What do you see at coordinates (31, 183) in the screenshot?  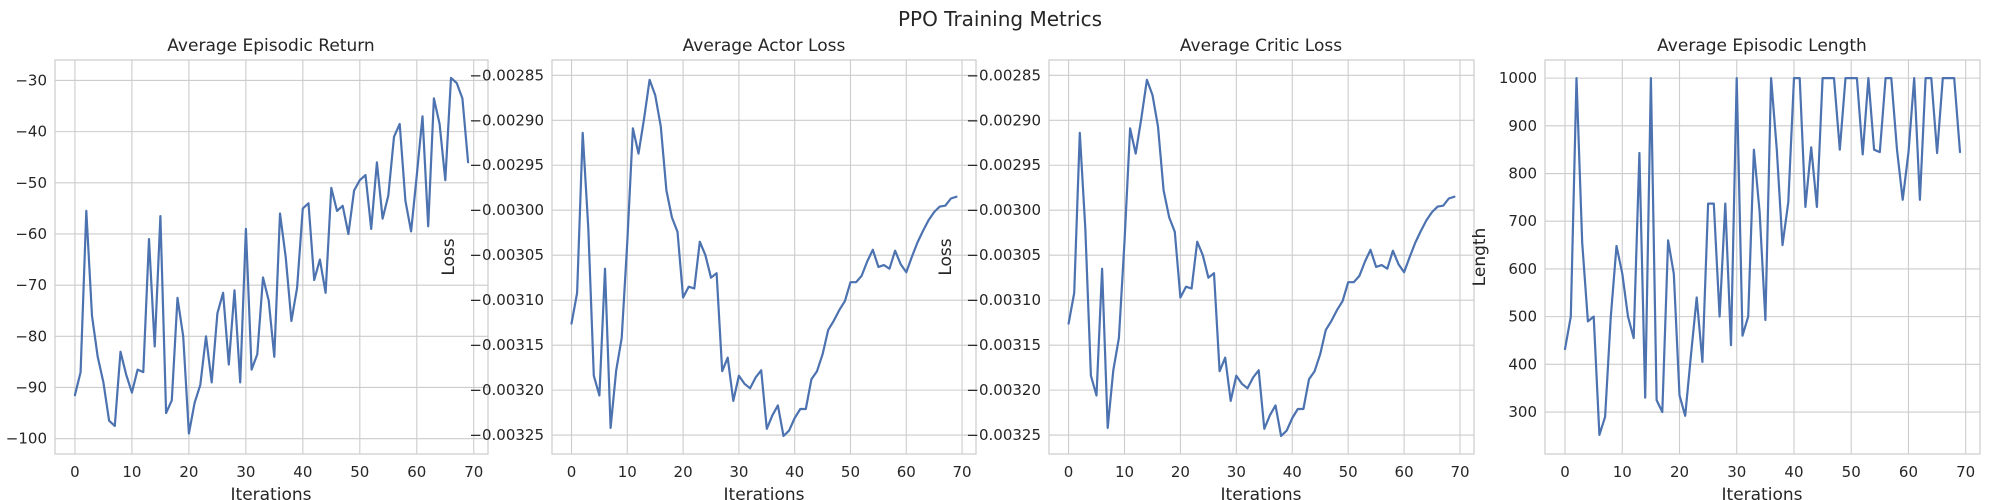 I see `y-tick-label: −50` at bounding box center [31, 183].